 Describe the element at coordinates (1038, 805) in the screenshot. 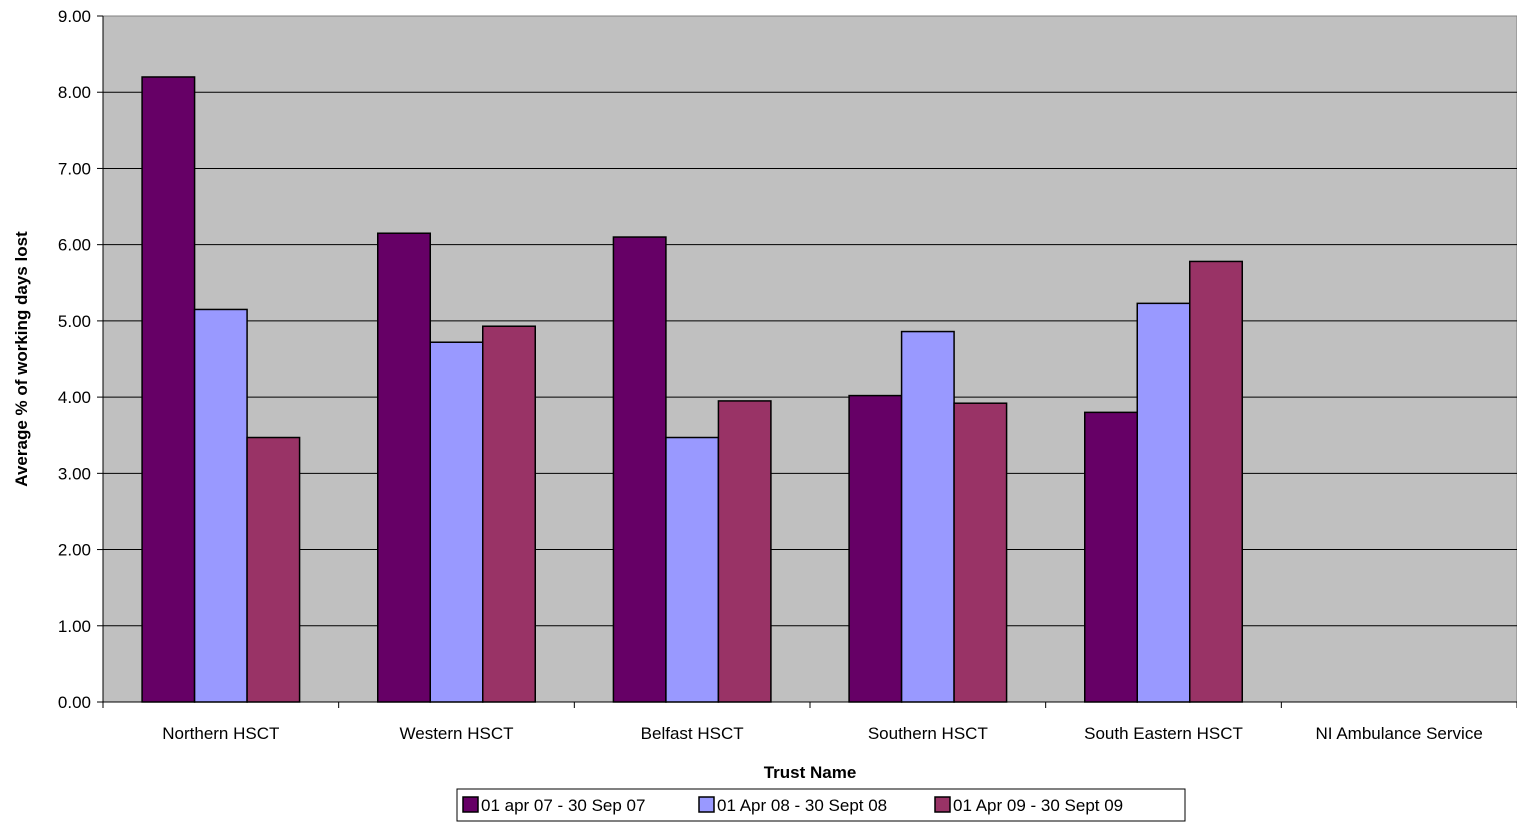

I see `legend-label: 01 Apr 09 - 30 Sept 09` at that location.